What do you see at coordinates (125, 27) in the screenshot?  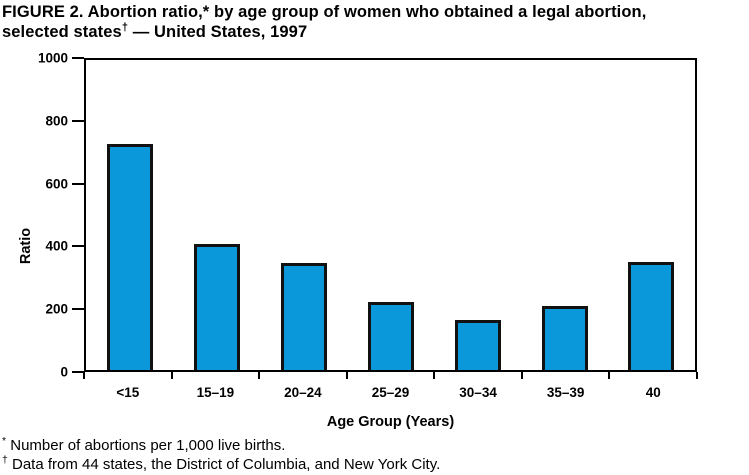 I see `title-dagger-footnote-mark: †` at bounding box center [125, 27].